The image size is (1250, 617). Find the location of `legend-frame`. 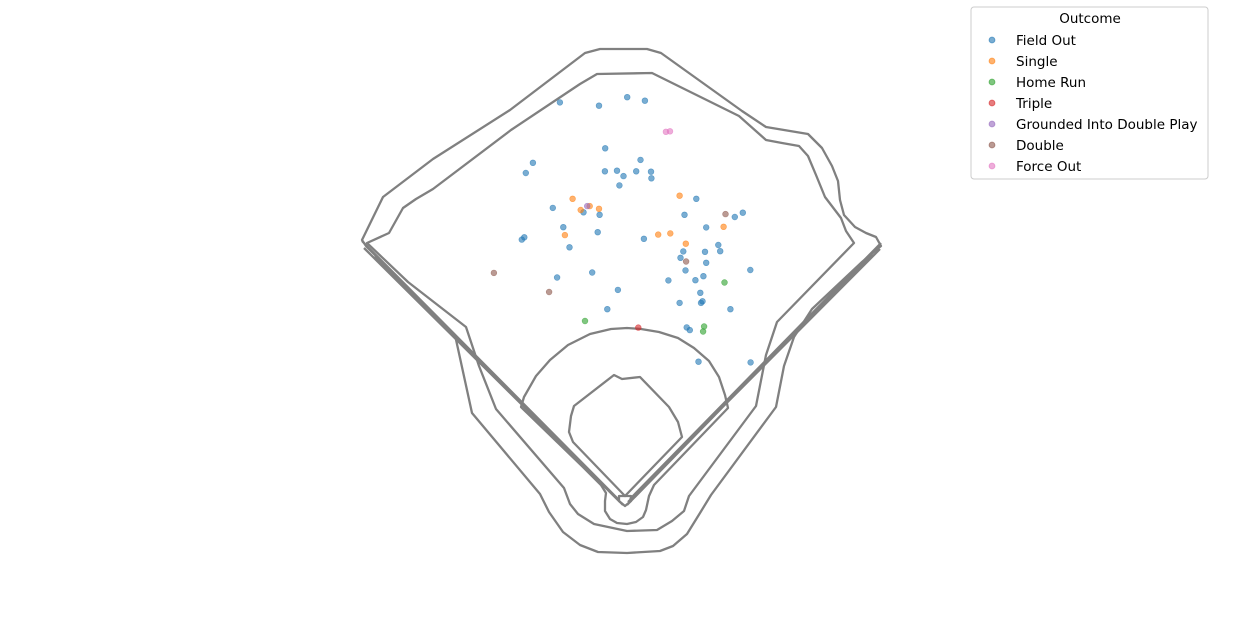

legend-frame is located at coordinates (1089, 93).